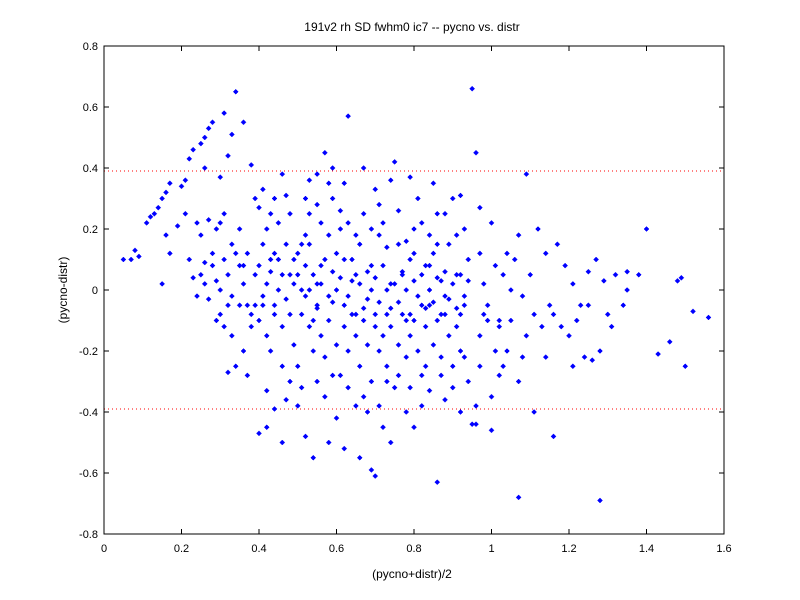 This screenshot has height=600, width=800. Describe the element at coordinates (95, 291) in the screenshot. I see `y-tick-label: 0` at that location.